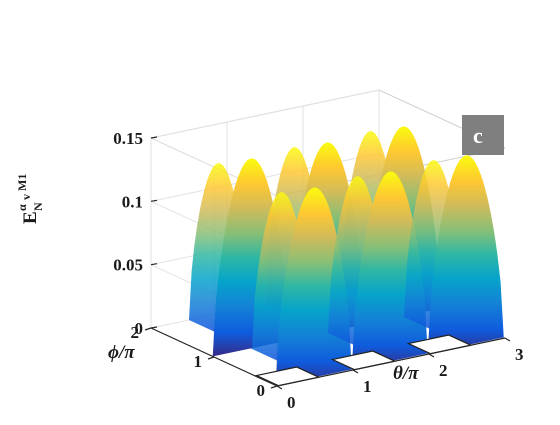 The width and height of the screenshot is (560, 425). I want to click on x-axis-label: θ/π, so click(406, 373).